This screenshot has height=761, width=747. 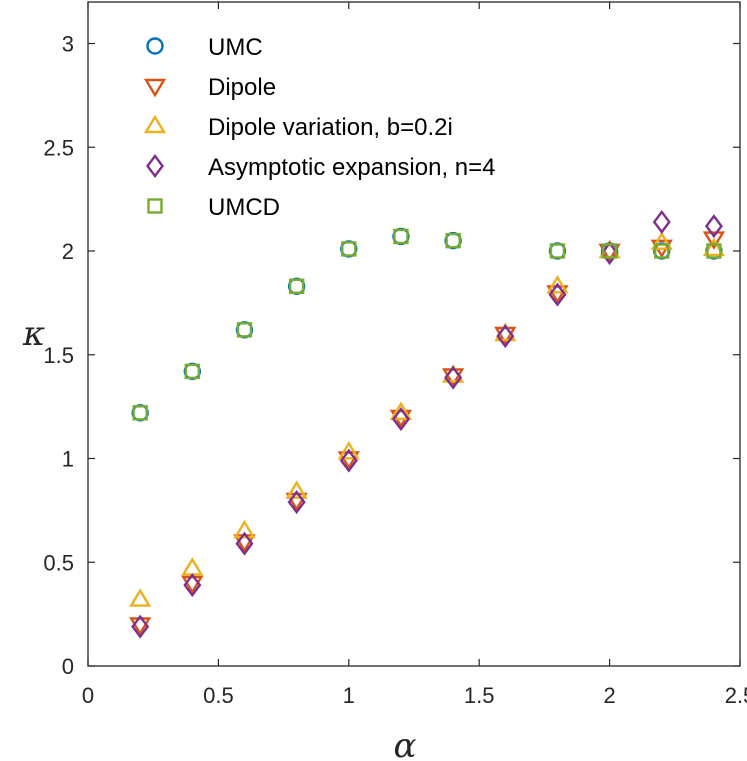 What do you see at coordinates (352, 167) in the screenshot?
I see `legend-label: Asymptotic expansion, n=4` at bounding box center [352, 167].